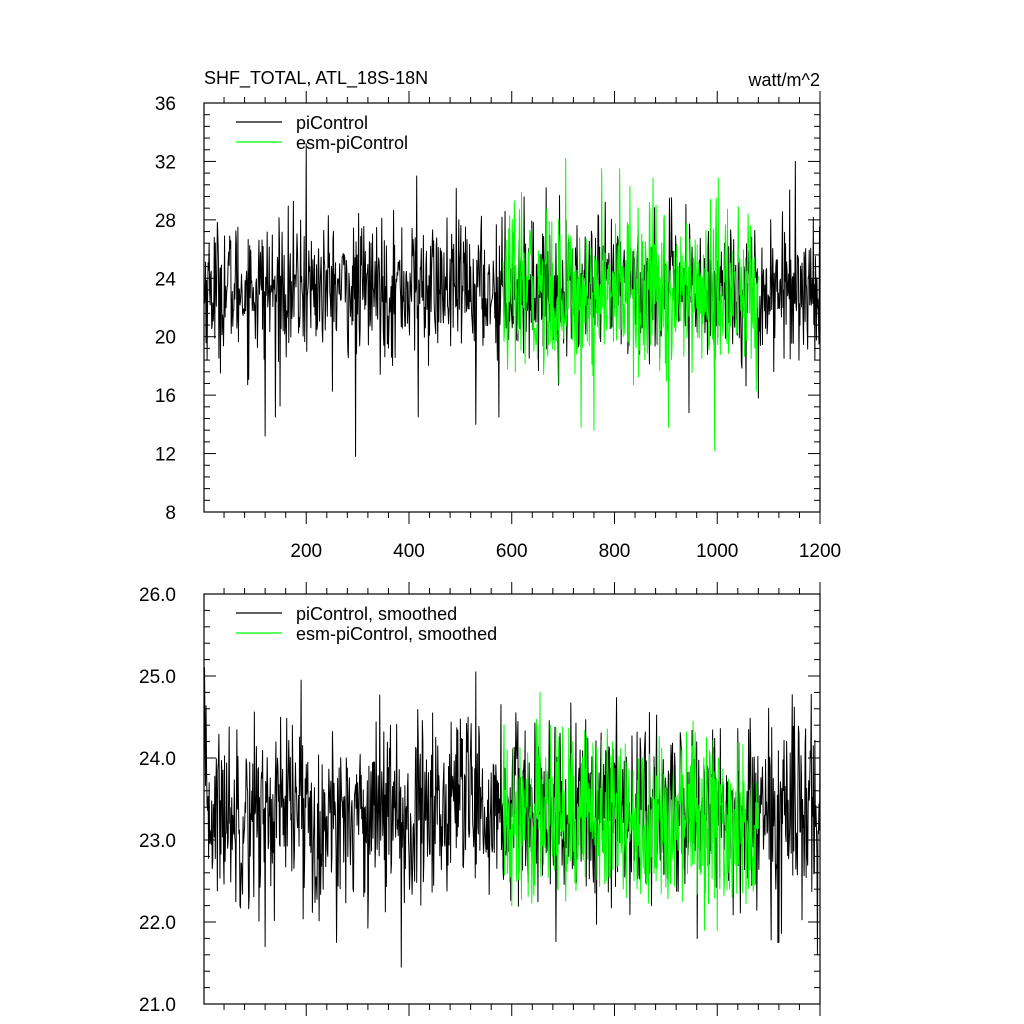 The height and width of the screenshot is (1024, 1024). Describe the element at coordinates (396, 634) in the screenshot. I see `legend-label-esm-picontrol-smoothed: esm-piControl, smoothed` at that location.